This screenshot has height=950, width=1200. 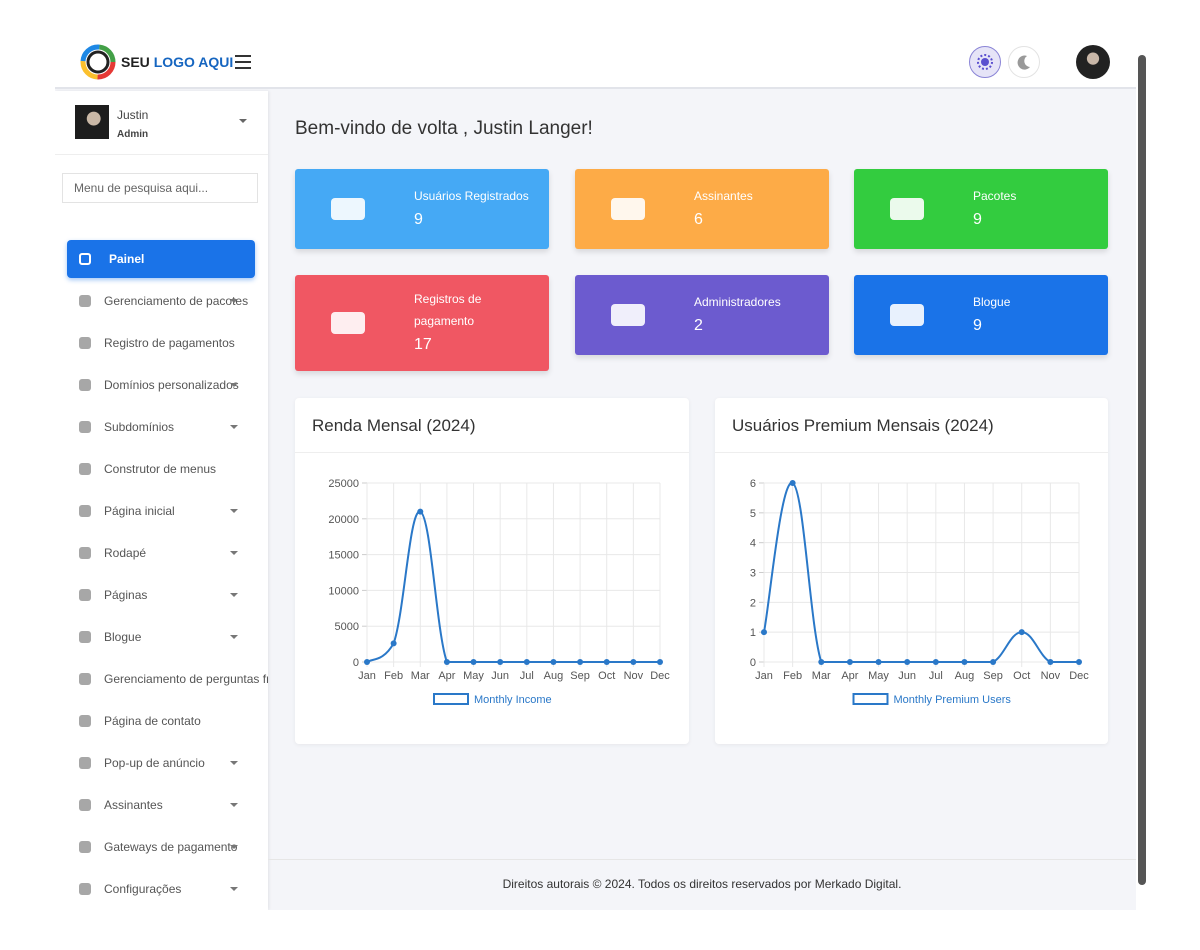 I want to click on menu-item: Configurações, so click(x=161, y=889).